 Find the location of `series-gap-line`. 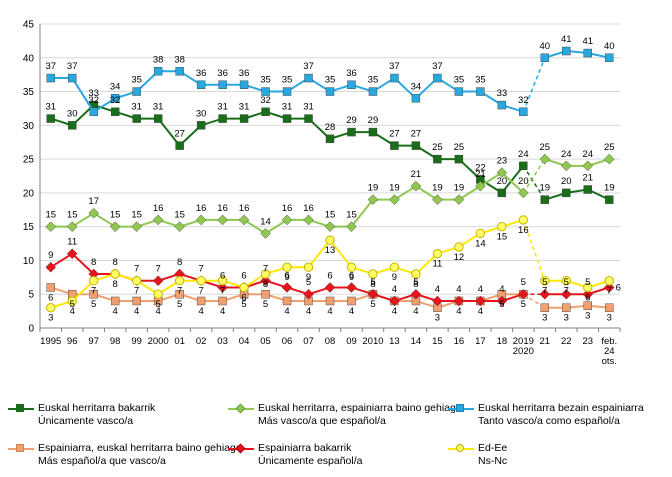

series-gap-line is located at coordinates (534, 250).